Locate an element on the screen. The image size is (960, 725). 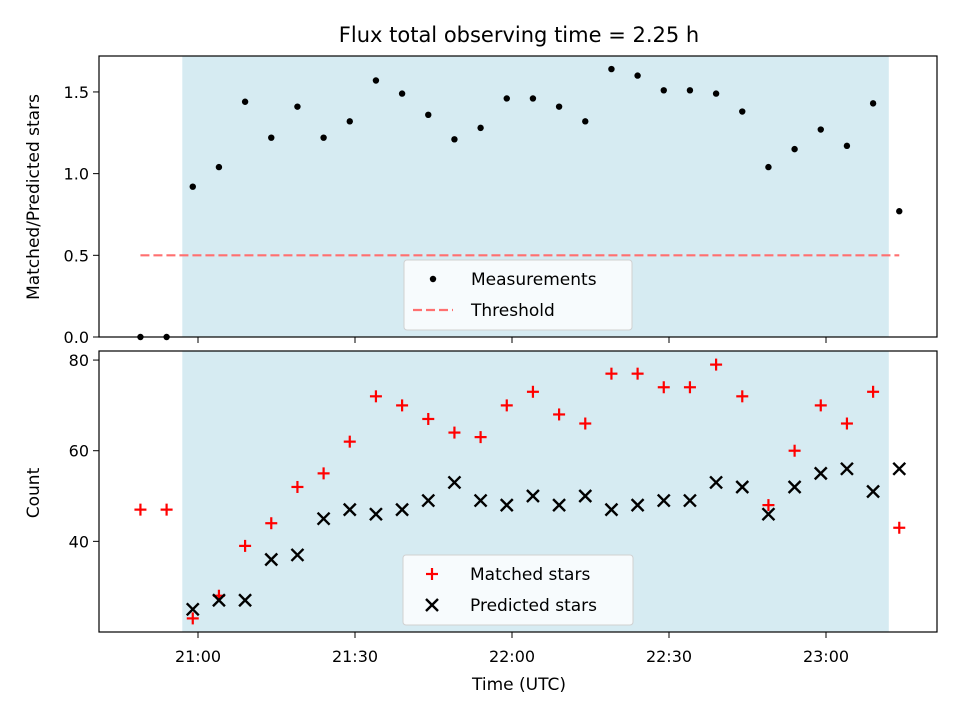
x-tick-label: 22:00 is located at coordinates (512, 656).